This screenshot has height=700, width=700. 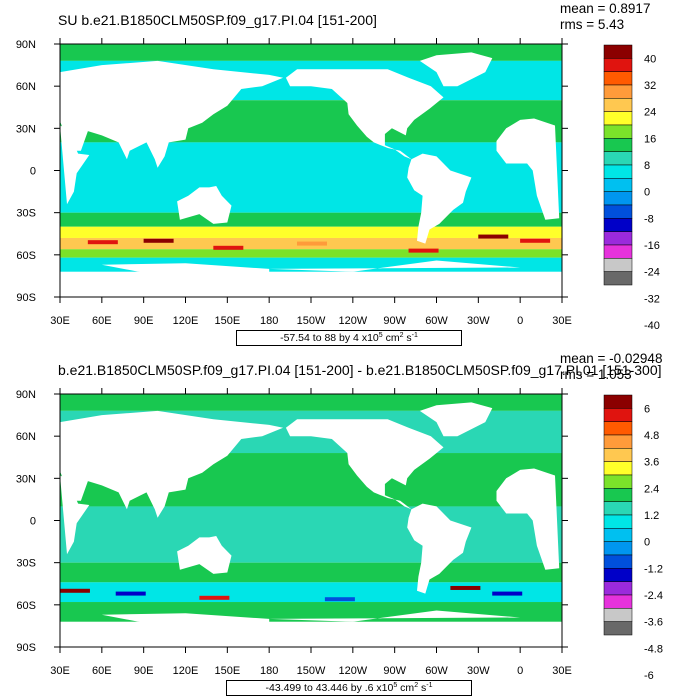 I want to click on colorbar-label: 2.4, so click(x=651, y=489).